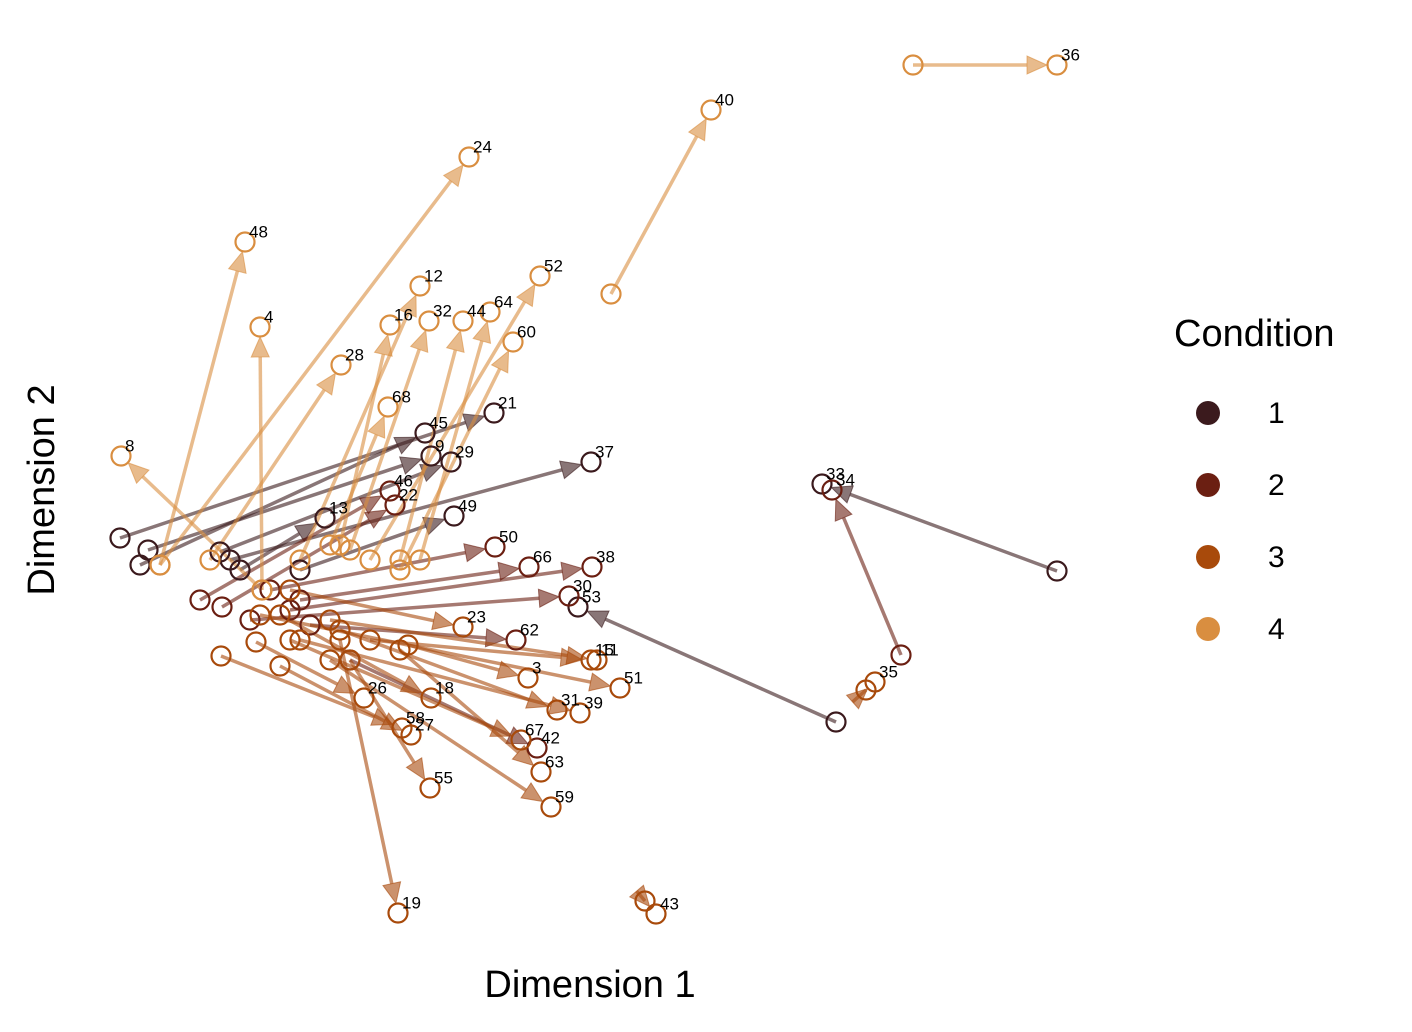 The width and height of the screenshot is (1412, 1032). I want to click on point-label: 51, so click(633, 677).